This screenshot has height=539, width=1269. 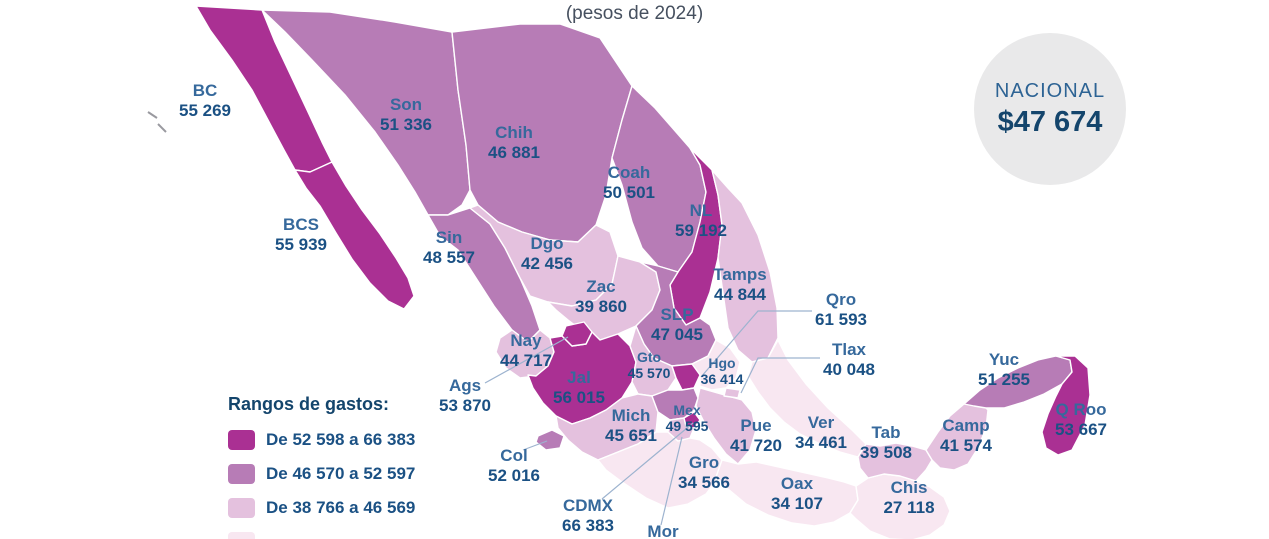 I want to click on state-label-nay: Nay 44 717, so click(x=526, y=350).